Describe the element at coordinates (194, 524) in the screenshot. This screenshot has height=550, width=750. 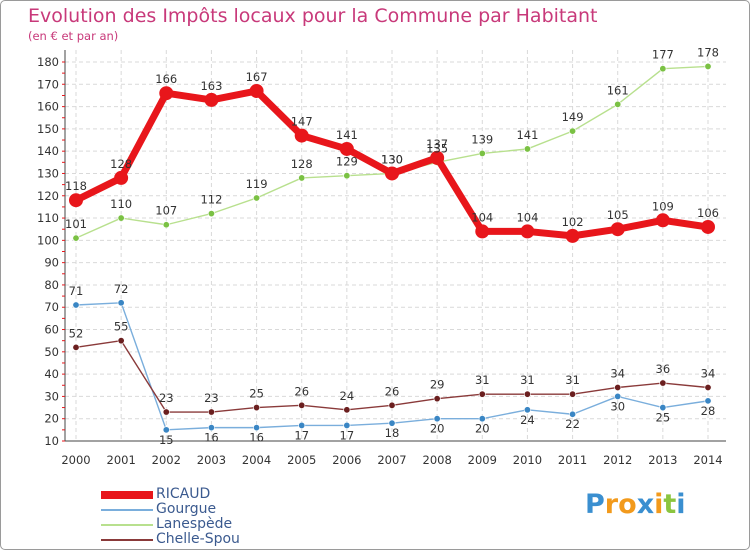
I see `legend-label-lanespede: Lanespède` at that location.